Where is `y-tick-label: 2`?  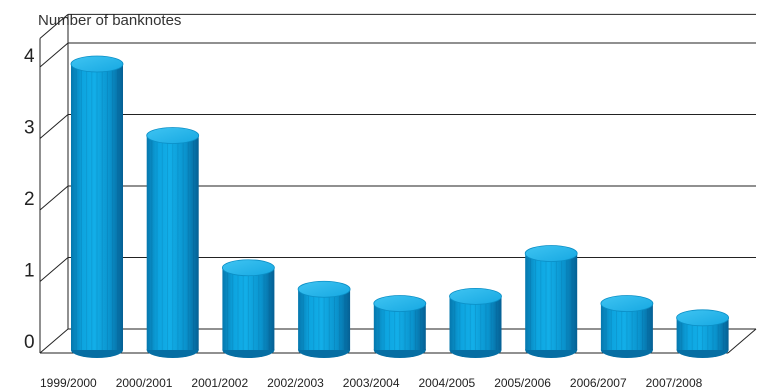 y-tick-label: 2 is located at coordinates (29, 199).